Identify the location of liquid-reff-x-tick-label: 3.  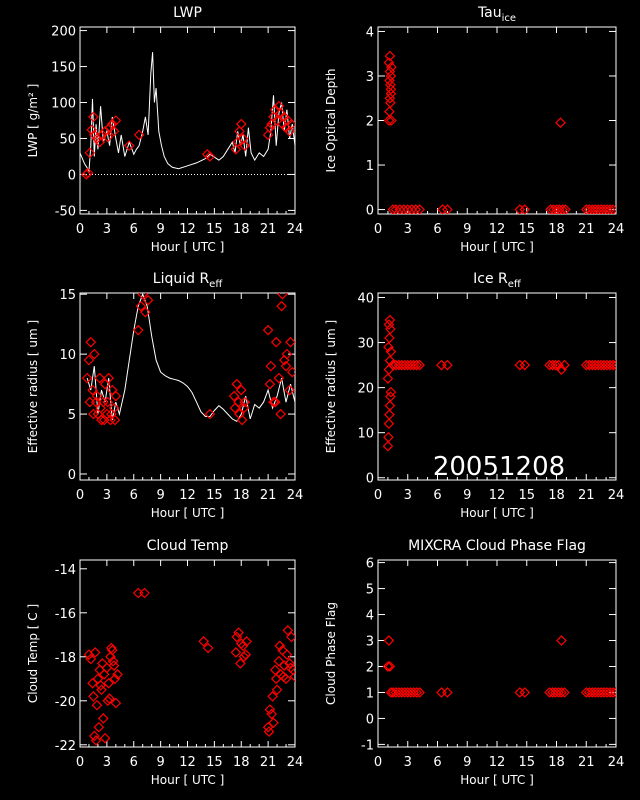
(107, 495).